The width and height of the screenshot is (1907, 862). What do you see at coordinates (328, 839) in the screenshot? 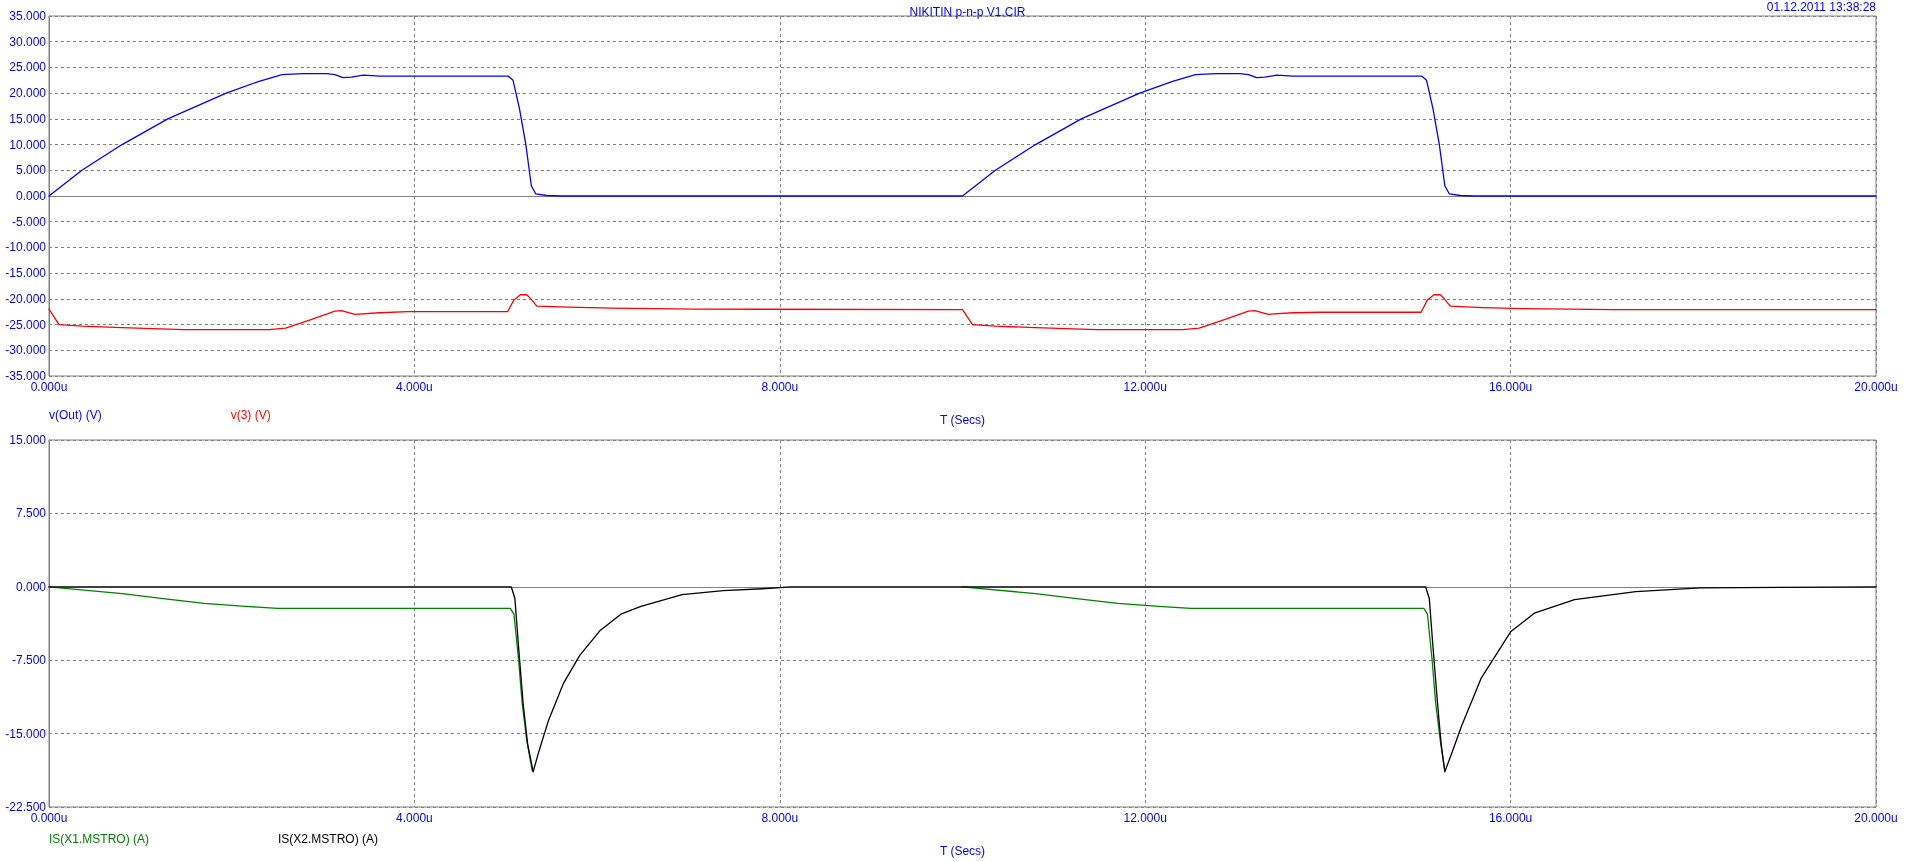
I see `text: IS(X2.MSTRO) (A)` at bounding box center [328, 839].